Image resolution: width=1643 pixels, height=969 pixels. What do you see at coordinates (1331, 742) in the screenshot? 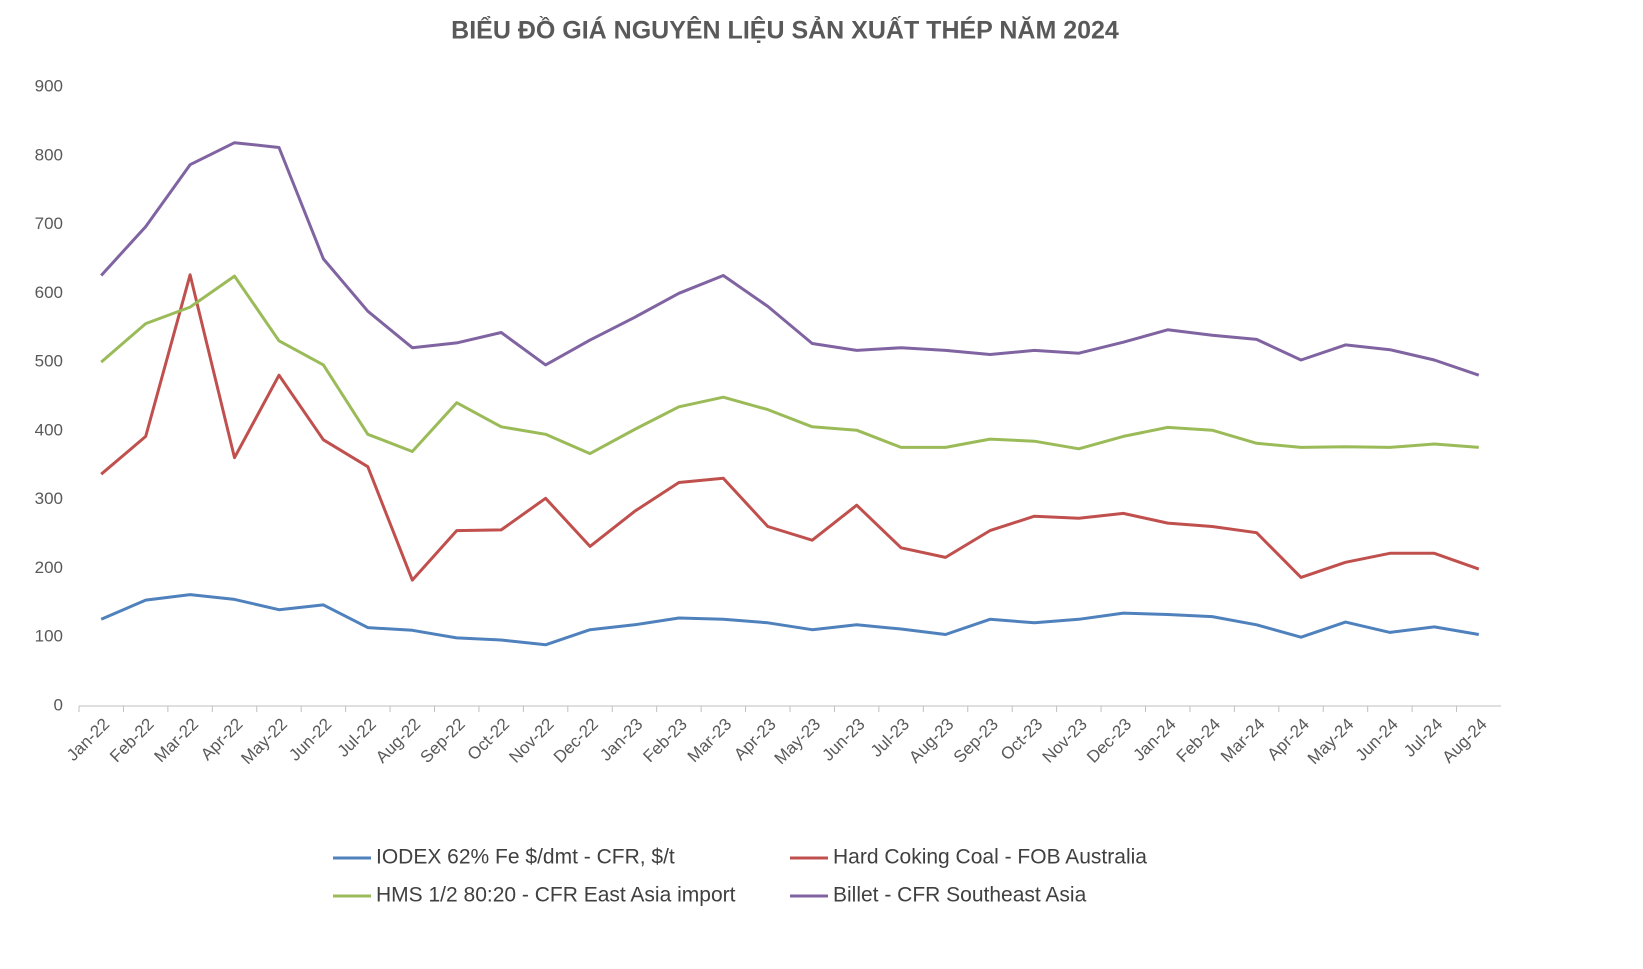
I see `x-tick-label: May-24` at bounding box center [1331, 742].